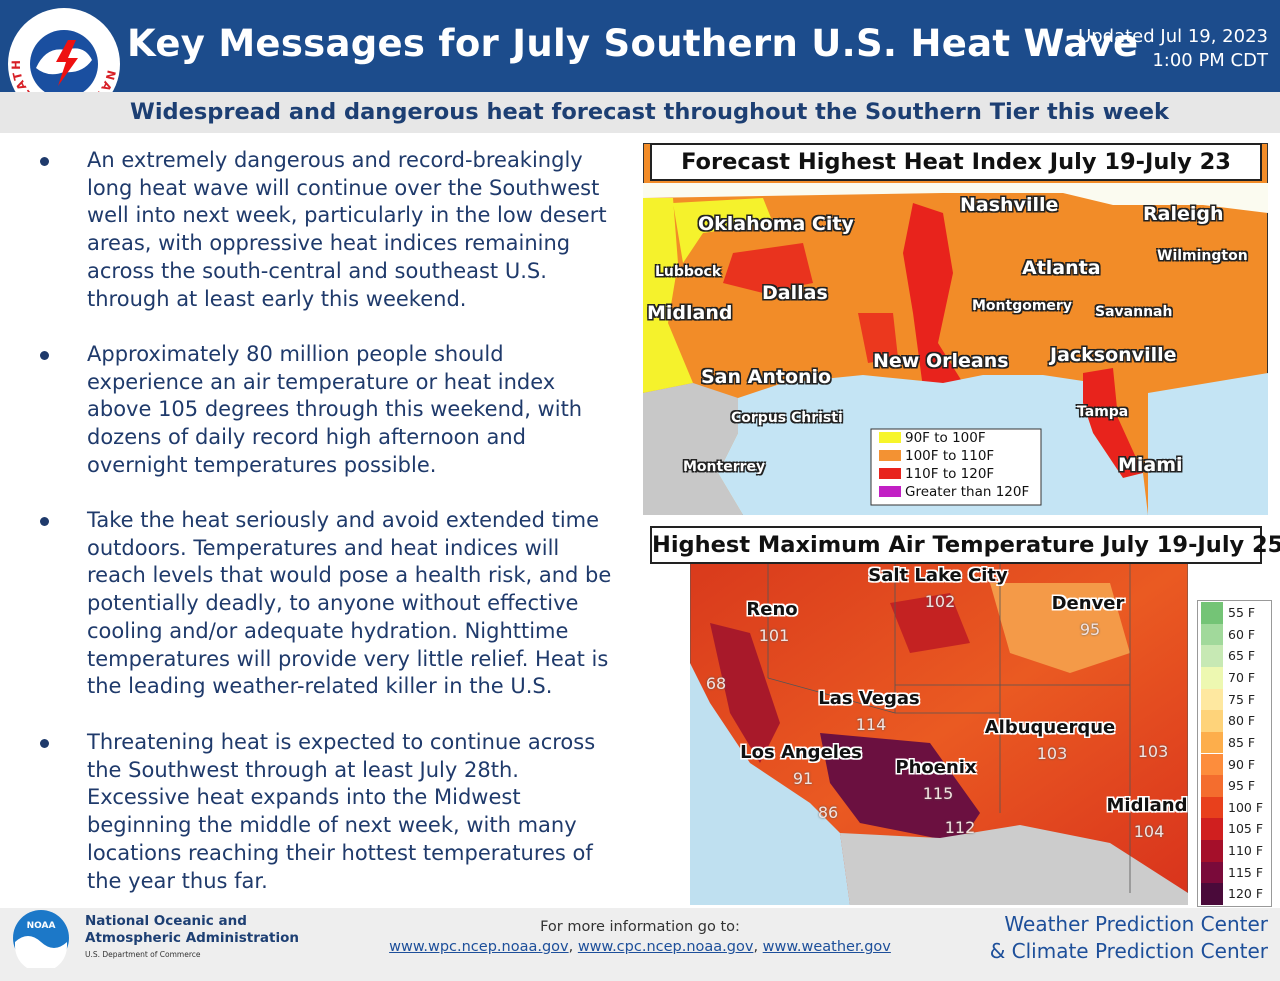 The height and width of the screenshot is (981, 1280). What do you see at coordinates (941, 361) in the screenshot?
I see `city-label: New Orleans` at bounding box center [941, 361].